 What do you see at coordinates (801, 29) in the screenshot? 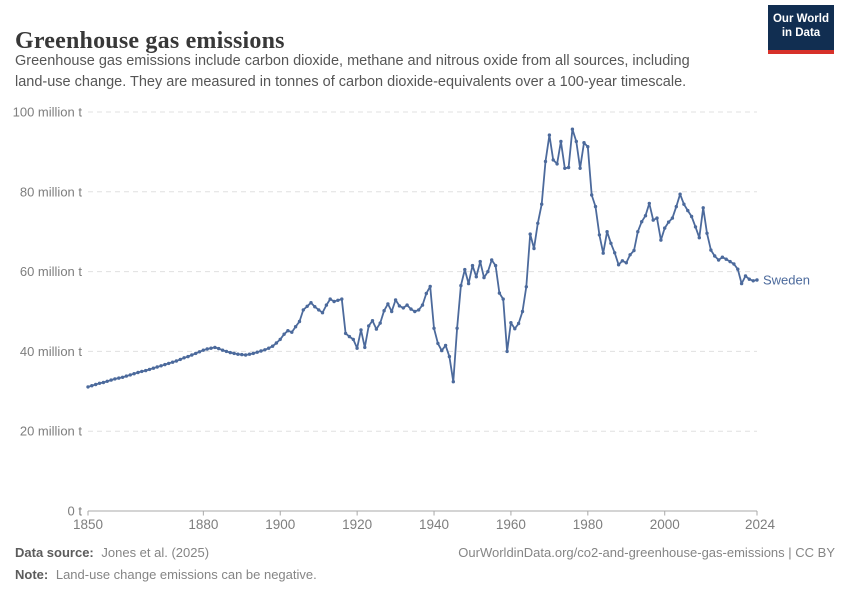
I see `owid-logo: Our World in Data` at bounding box center [801, 29].